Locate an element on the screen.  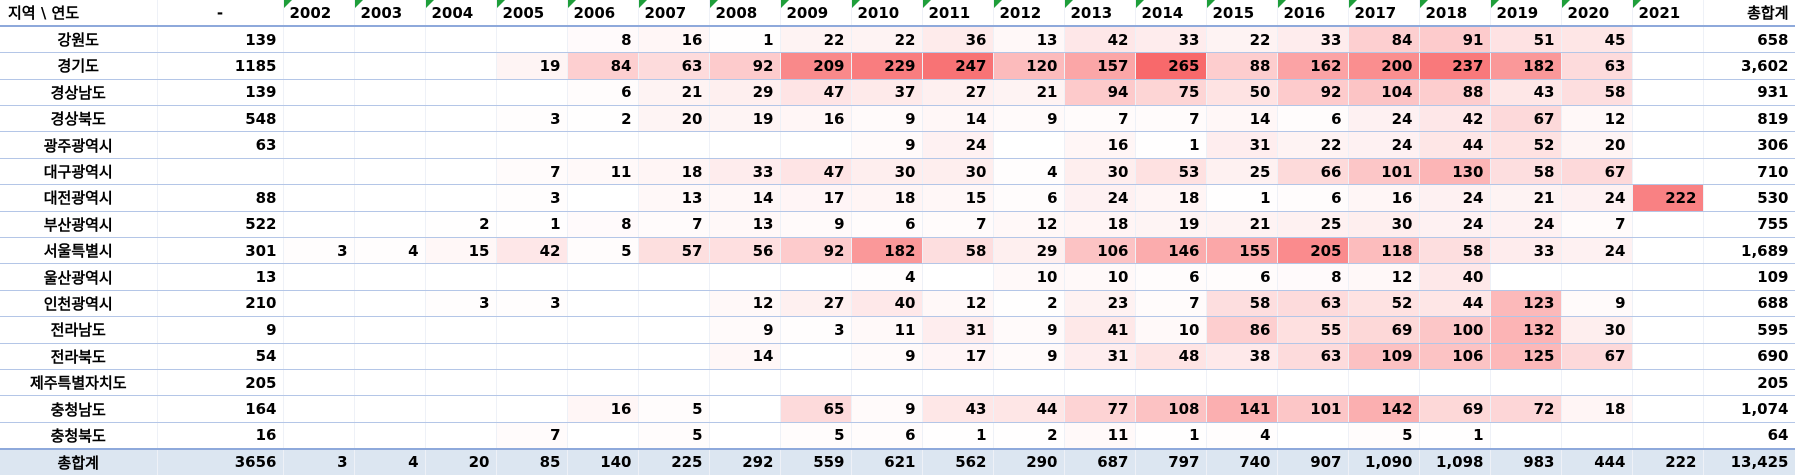
cell: 548 is located at coordinates (220, 119).